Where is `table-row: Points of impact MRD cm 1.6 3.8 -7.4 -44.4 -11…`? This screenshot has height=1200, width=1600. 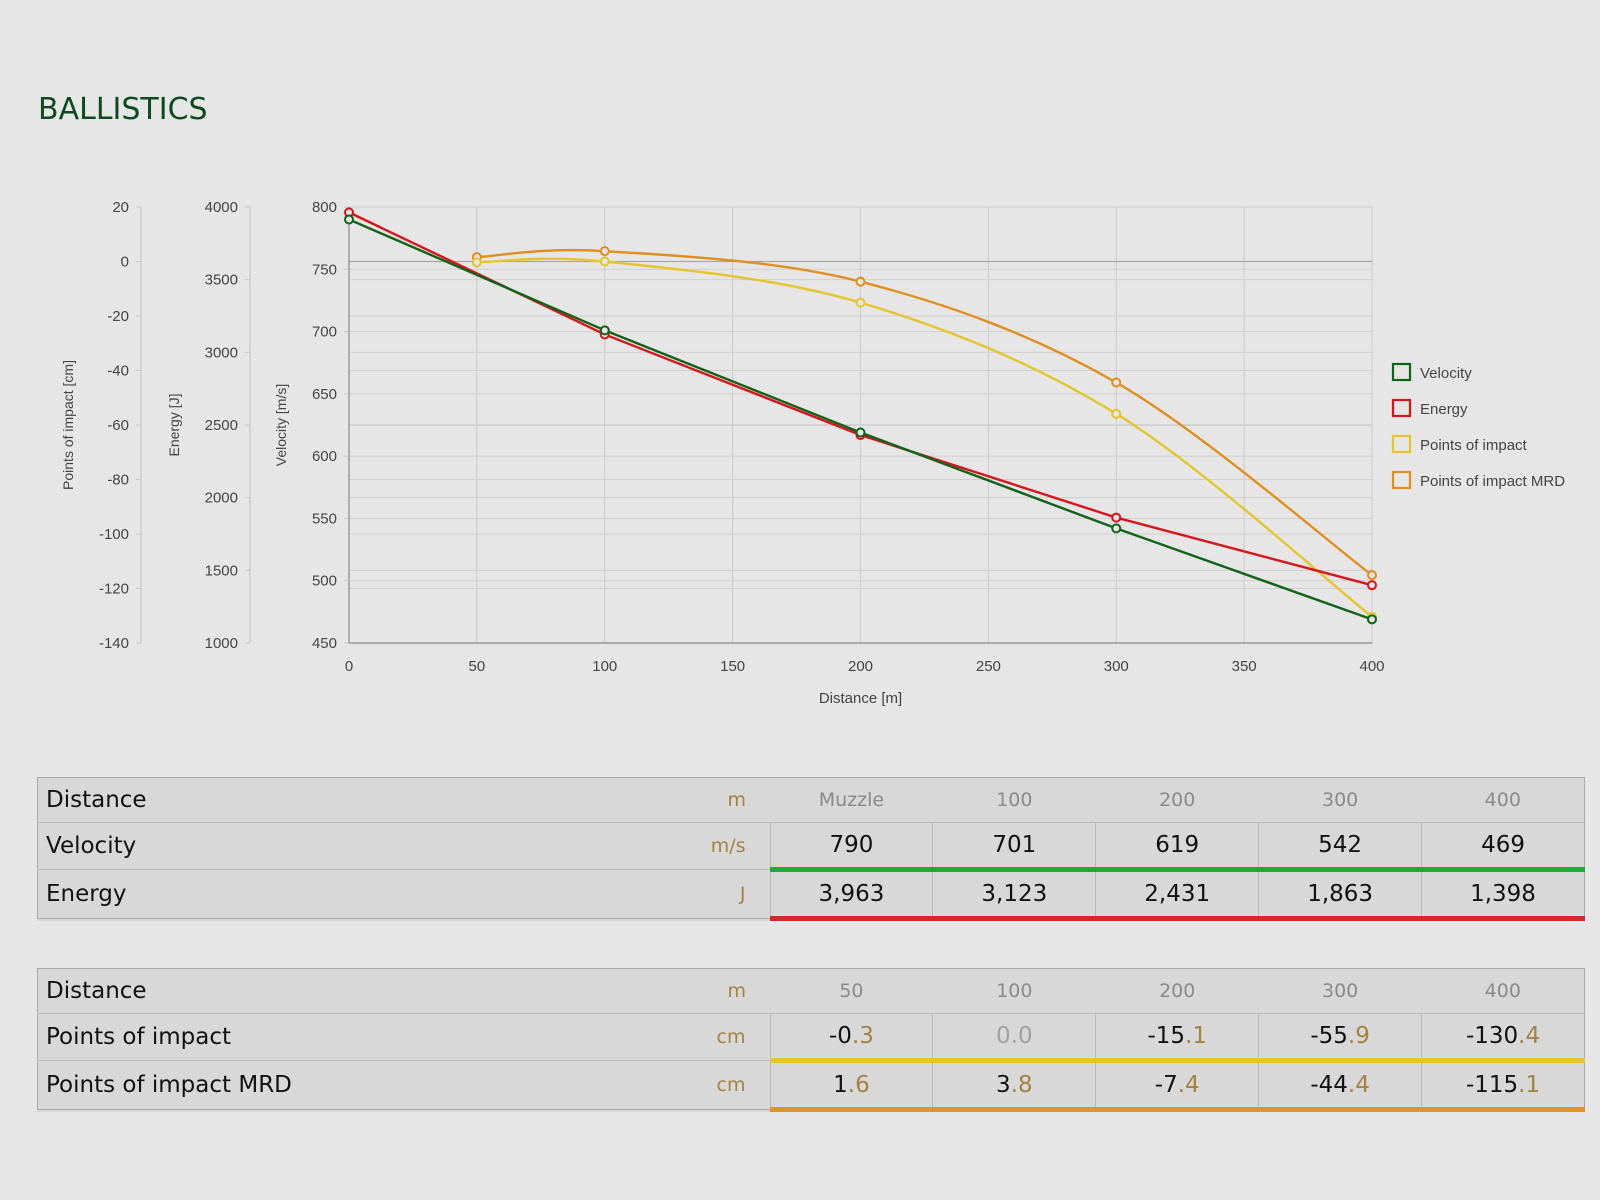 table-row: Points of impact MRD cm 1.6 3.8 -7.4 -44.4 -11… is located at coordinates (811, 1086).